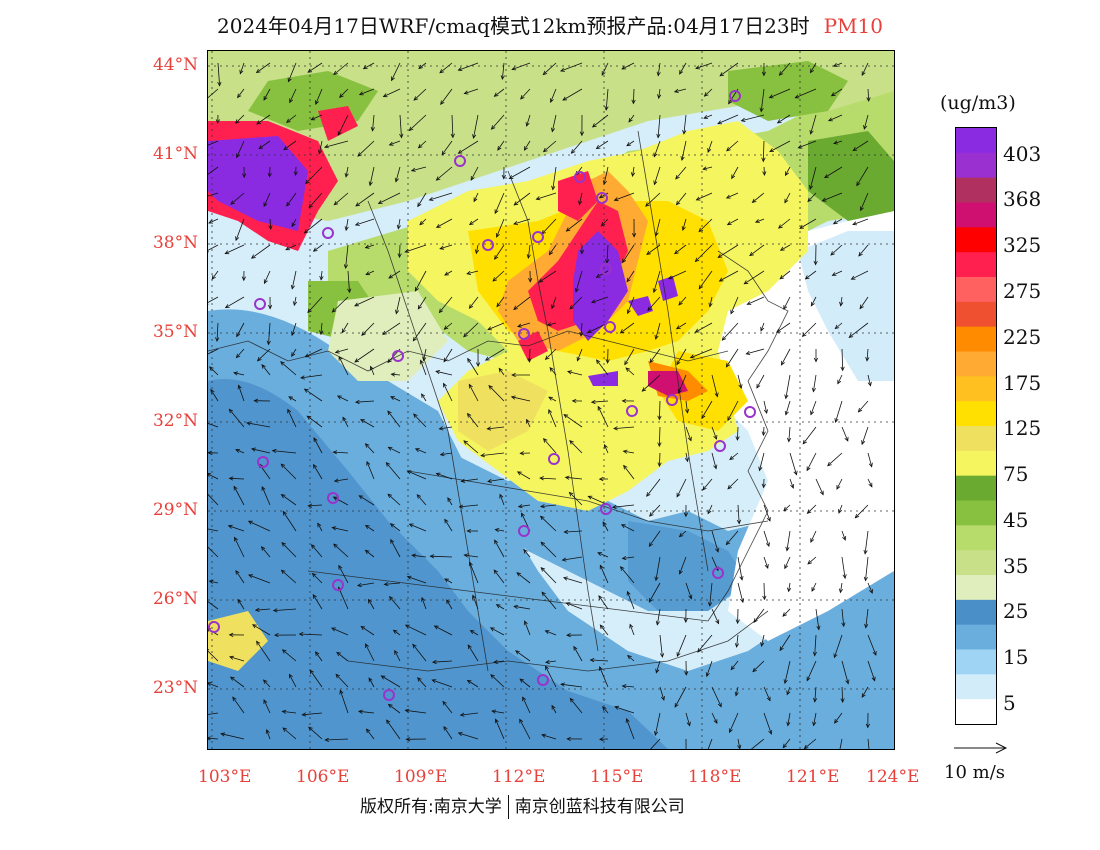 This screenshot has height=850, width=1100. I want to click on colorbar, so click(976, 426).